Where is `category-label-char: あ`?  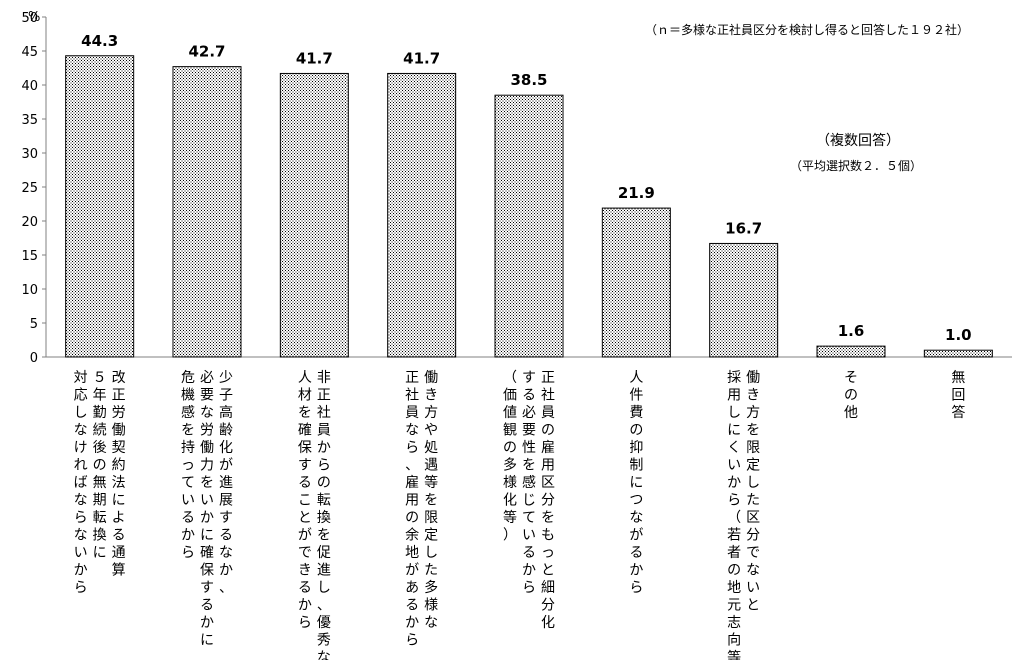 category-label-char: あ is located at coordinates (412, 588).